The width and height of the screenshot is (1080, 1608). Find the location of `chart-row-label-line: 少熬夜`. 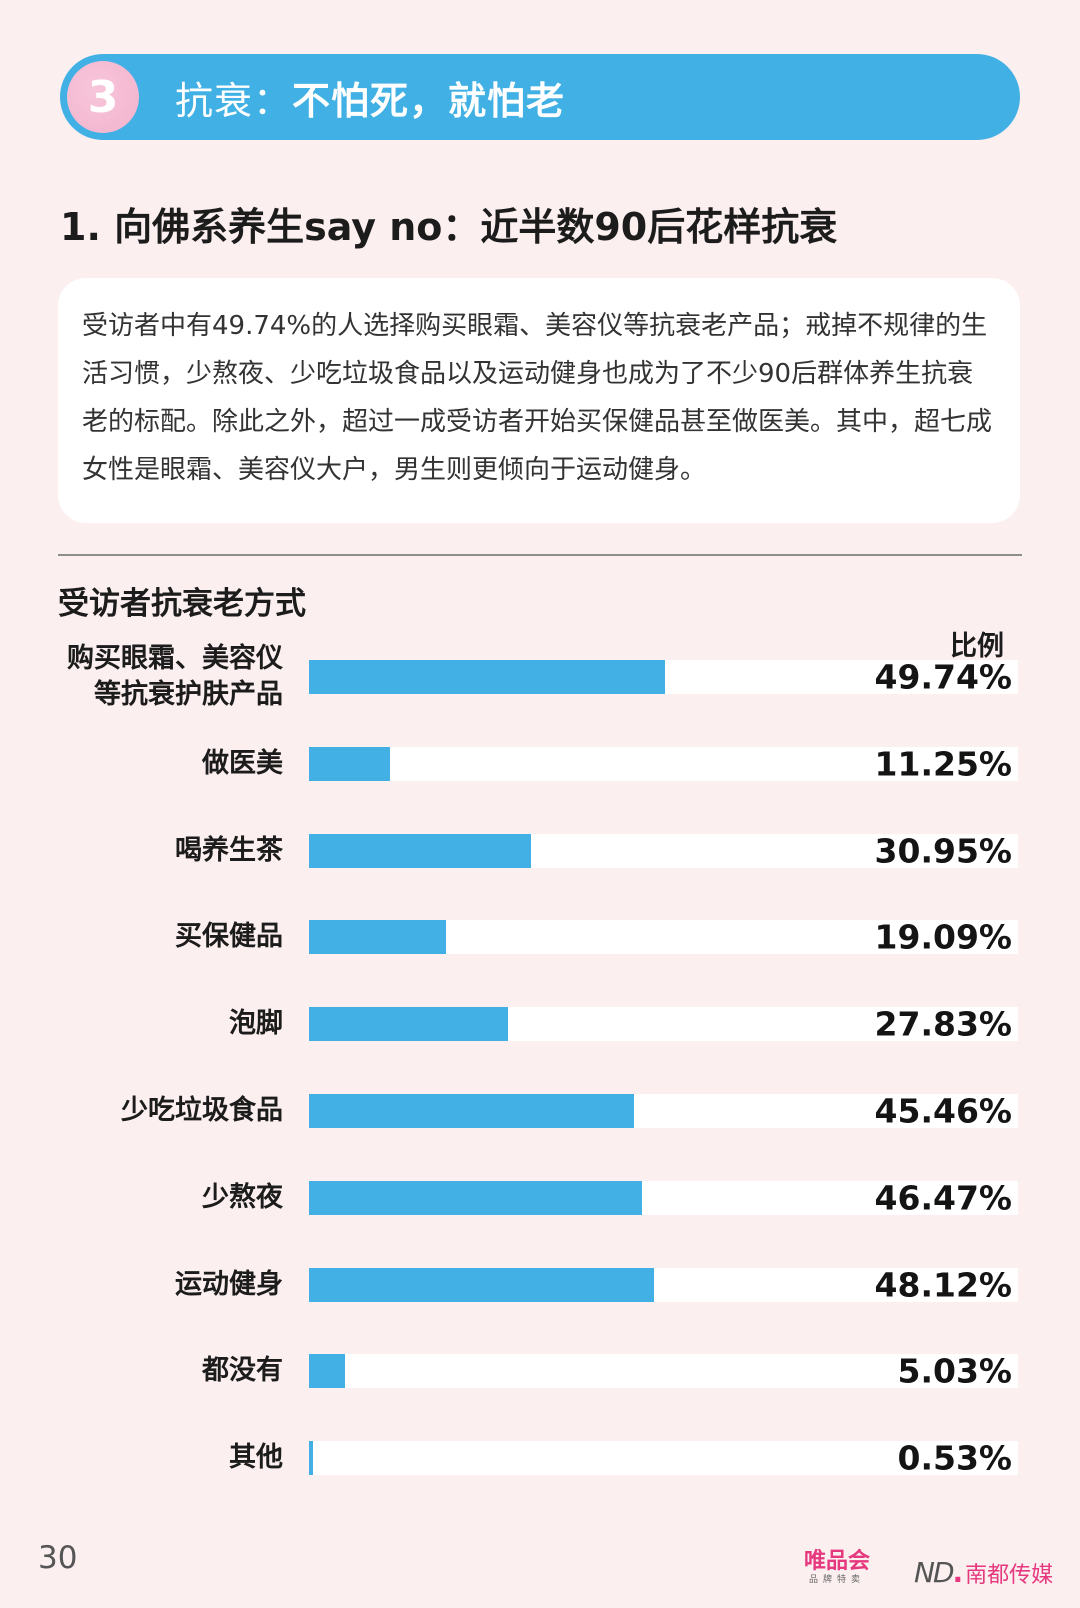

chart-row-label-line: 少熬夜 is located at coordinates (242, 1197).